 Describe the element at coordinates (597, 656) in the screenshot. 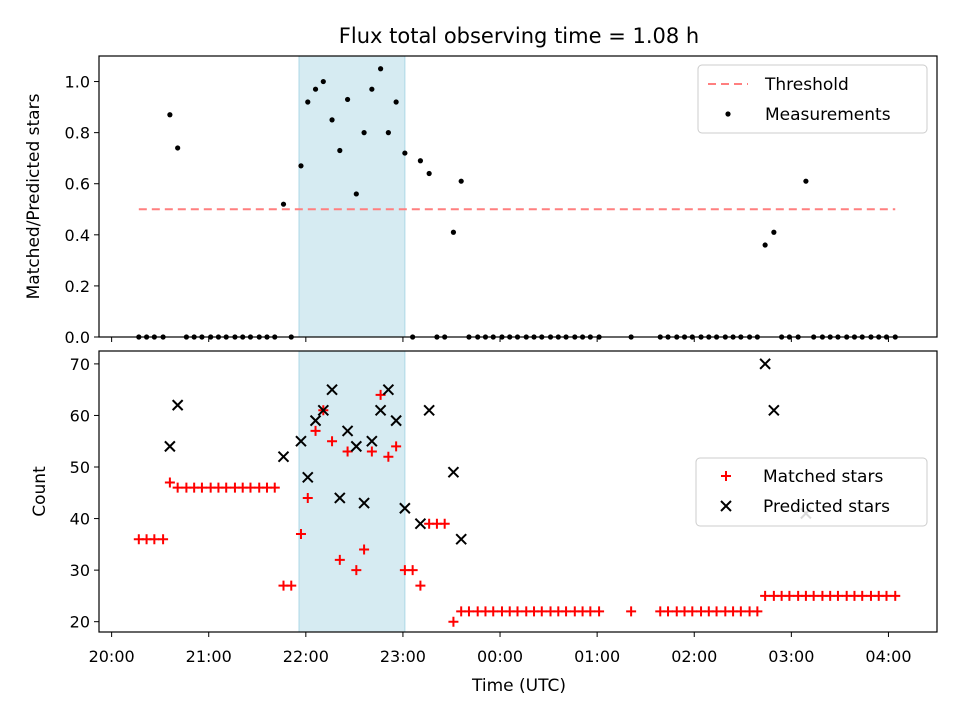

I see `x-tick-label: 01:00` at that location.